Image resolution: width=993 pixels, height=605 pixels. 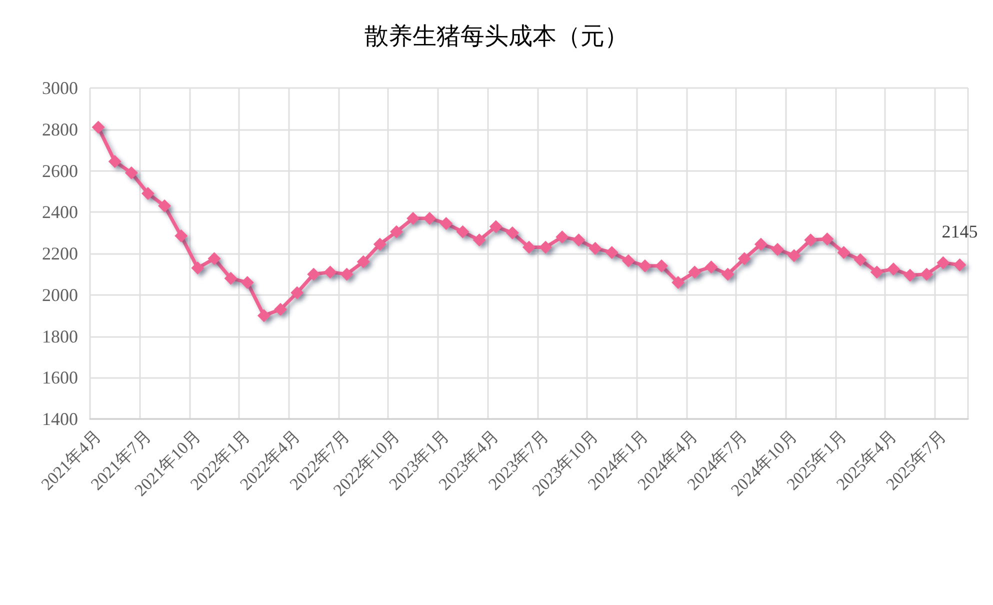 What do you see at coordinates (60, 212) in the screenshot?
I see `y-tick-label: 2400` at bounding box center [60, 212].